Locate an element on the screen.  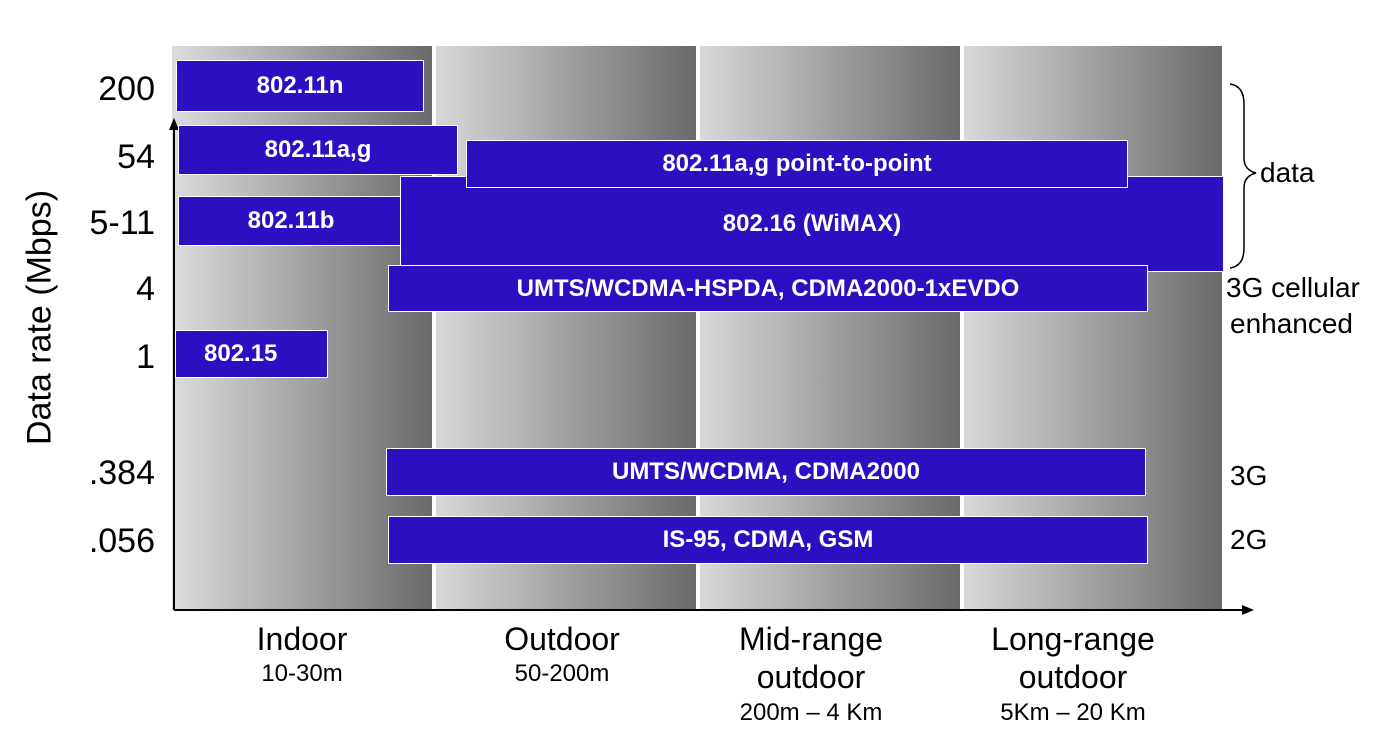
bar-umts-cdma2000: UMTS/WCDMA, CDMA2000 is located at coordinates (766, 472).